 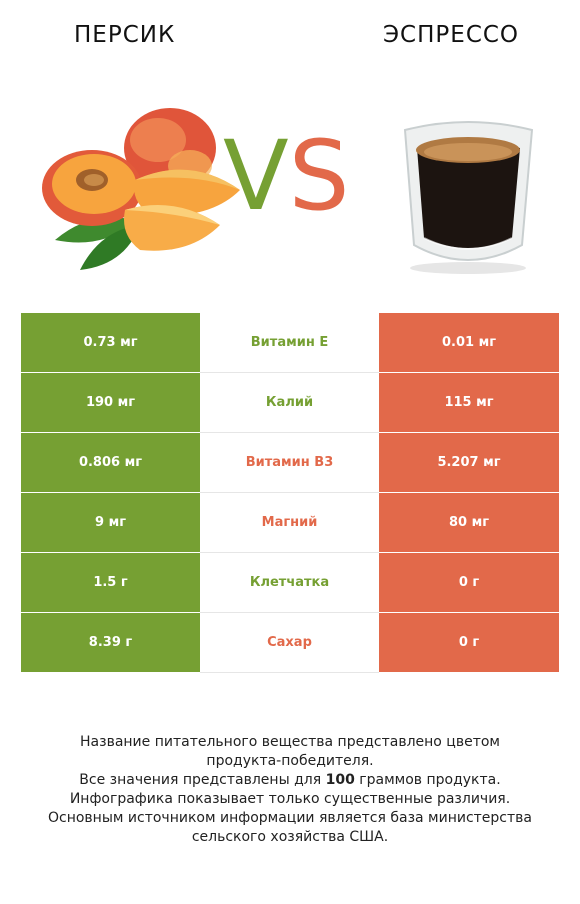 I want to click on vs-label: VS, so click(x=286, y=176).